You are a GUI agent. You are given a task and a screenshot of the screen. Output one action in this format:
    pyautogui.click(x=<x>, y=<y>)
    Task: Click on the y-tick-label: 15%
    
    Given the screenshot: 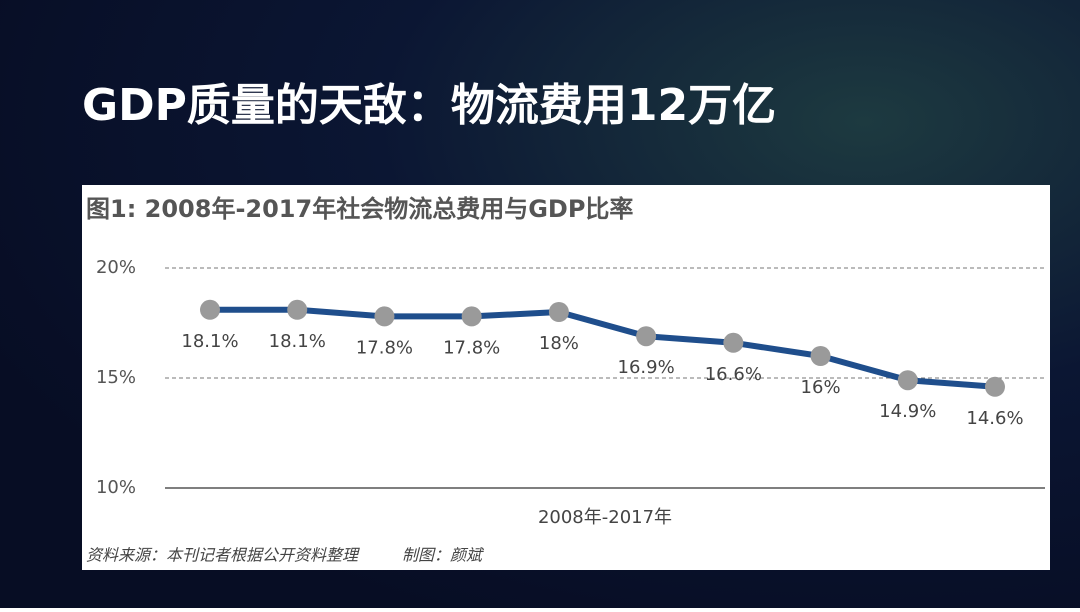 What is the action you would take?
    pyautogui.click(x=116, y=377)
    